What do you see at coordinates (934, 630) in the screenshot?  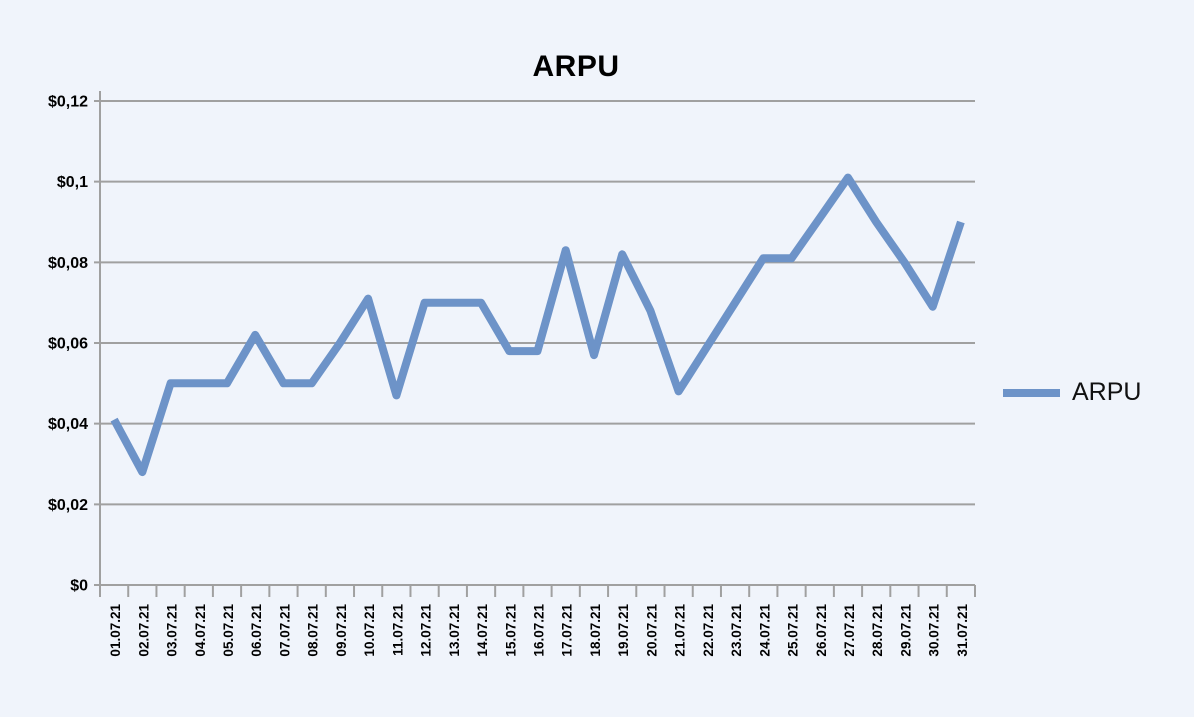 I see `x-axis-tick-label: 30.07.21` at bounding box center [934, 630].